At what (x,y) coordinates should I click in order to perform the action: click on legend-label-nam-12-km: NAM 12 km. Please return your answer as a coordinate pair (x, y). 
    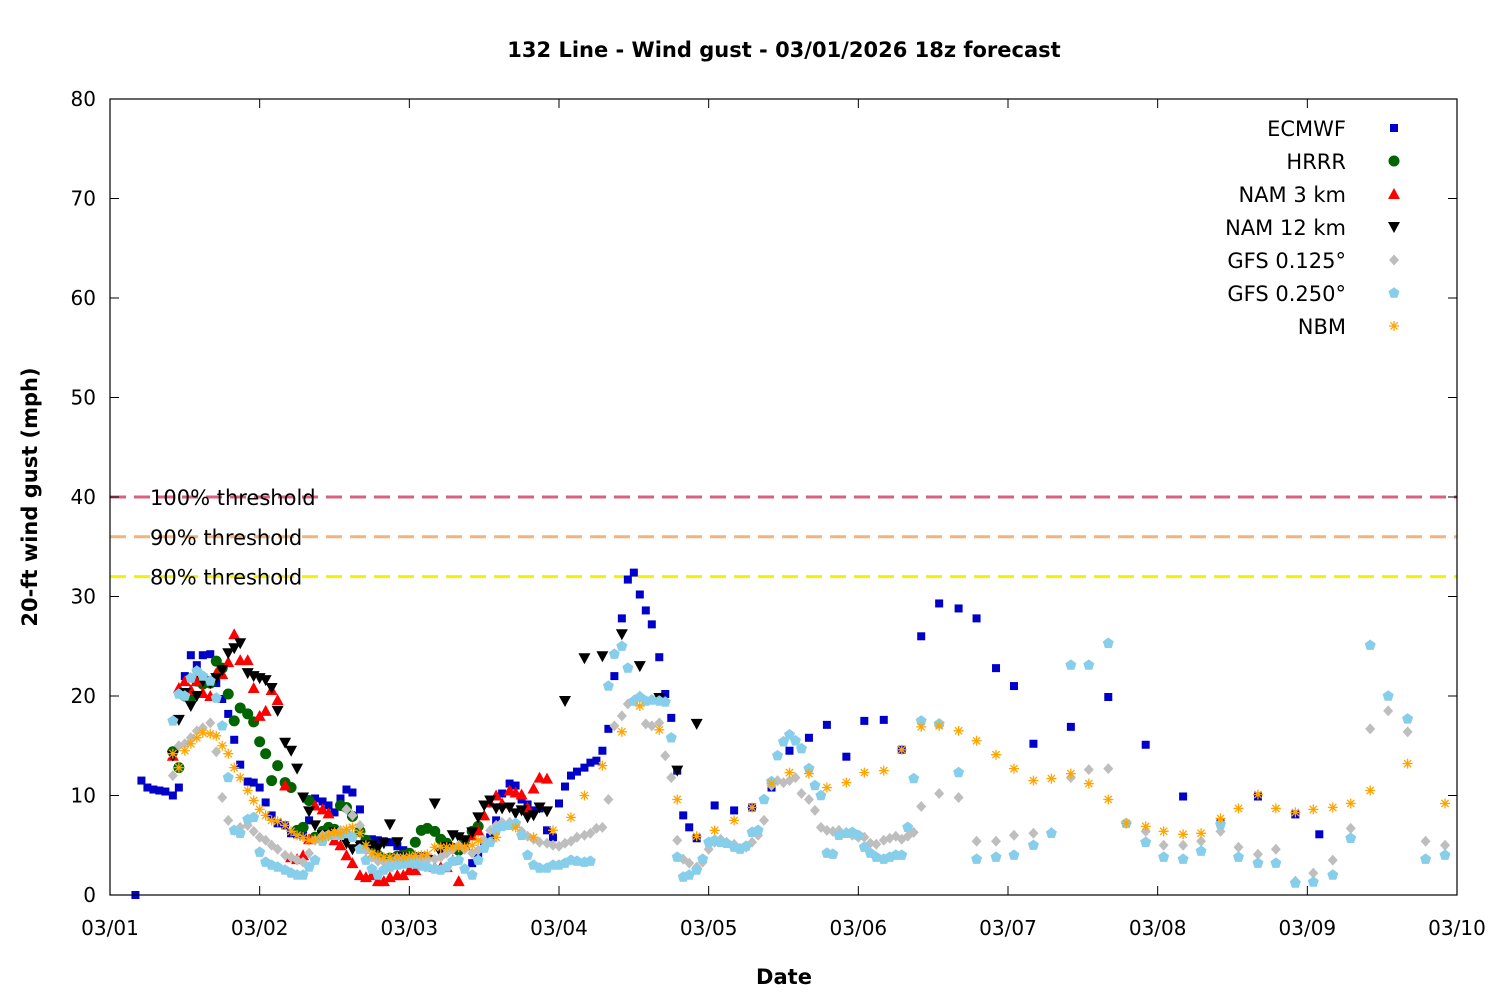
    Looking at the image, I should click on (1285, 228).